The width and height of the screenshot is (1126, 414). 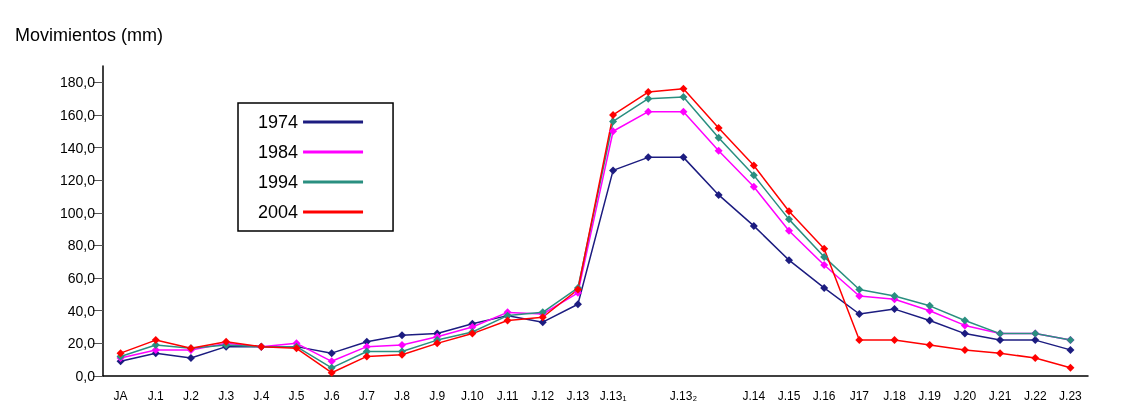 I want to click on x-tick-label: J.3, so click(x=226, y=396).